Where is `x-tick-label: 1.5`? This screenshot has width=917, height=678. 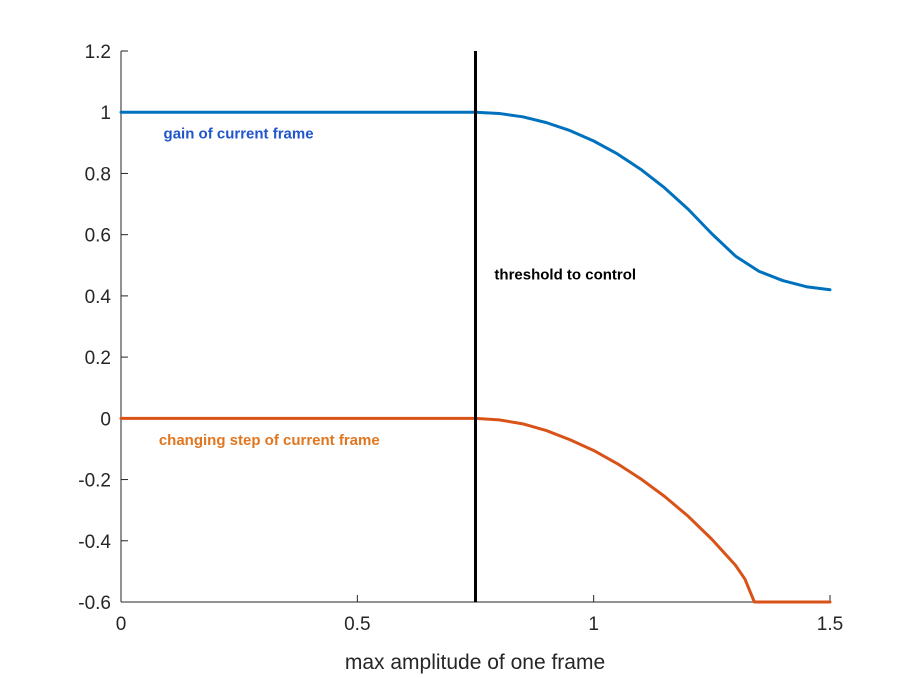 x-tick-label: 1.5 is located at coordinates (830, 624).